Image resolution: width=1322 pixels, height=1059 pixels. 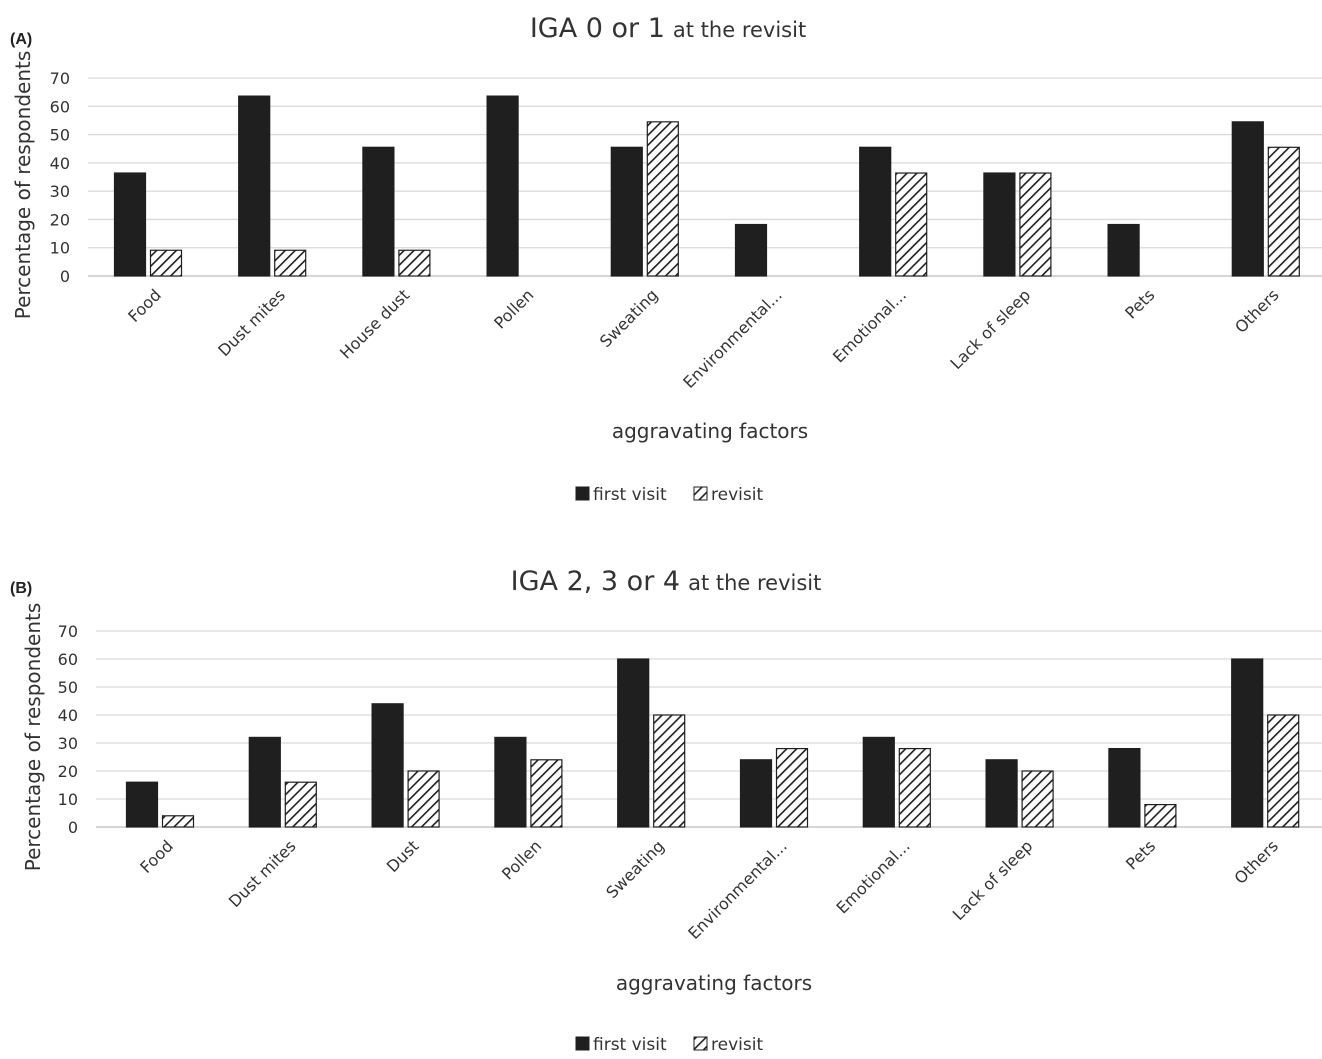 What do you see at coordinates (595, 581) in the screenshot?
I see `chart-title-main: IGA 2, 3 or 4` at bounding box center [595, 581].